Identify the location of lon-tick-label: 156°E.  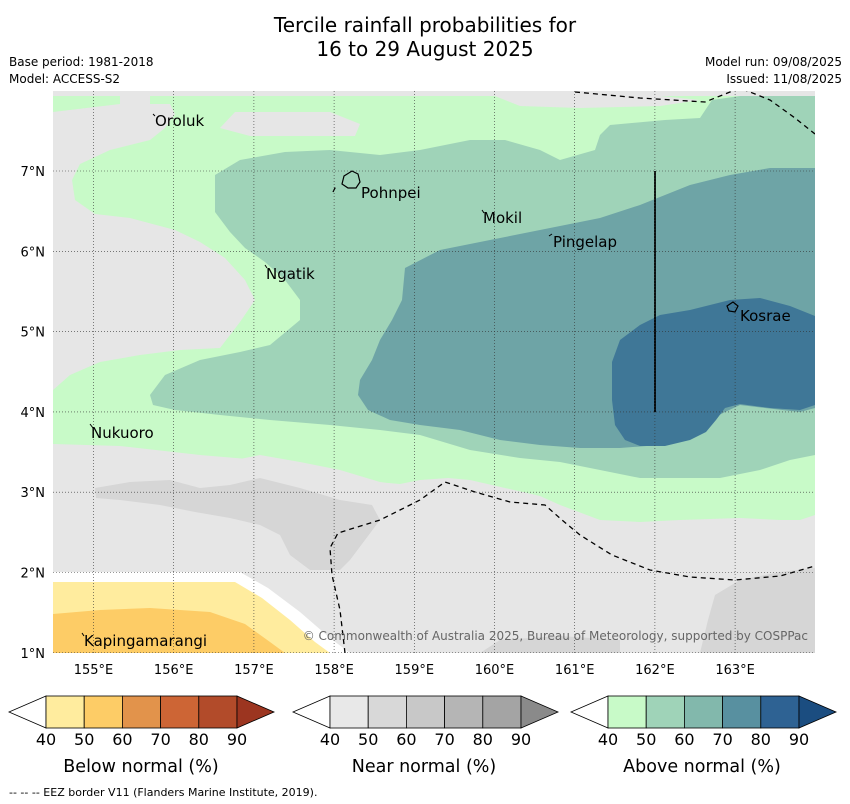
(174, 670).